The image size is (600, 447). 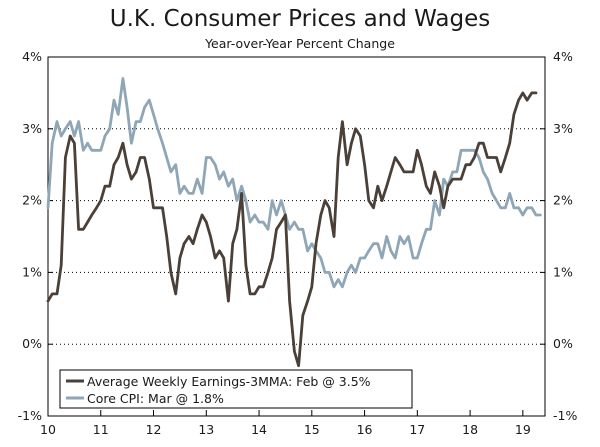 I want to click on x-tick-label: 11, so click(x=101, y=429).